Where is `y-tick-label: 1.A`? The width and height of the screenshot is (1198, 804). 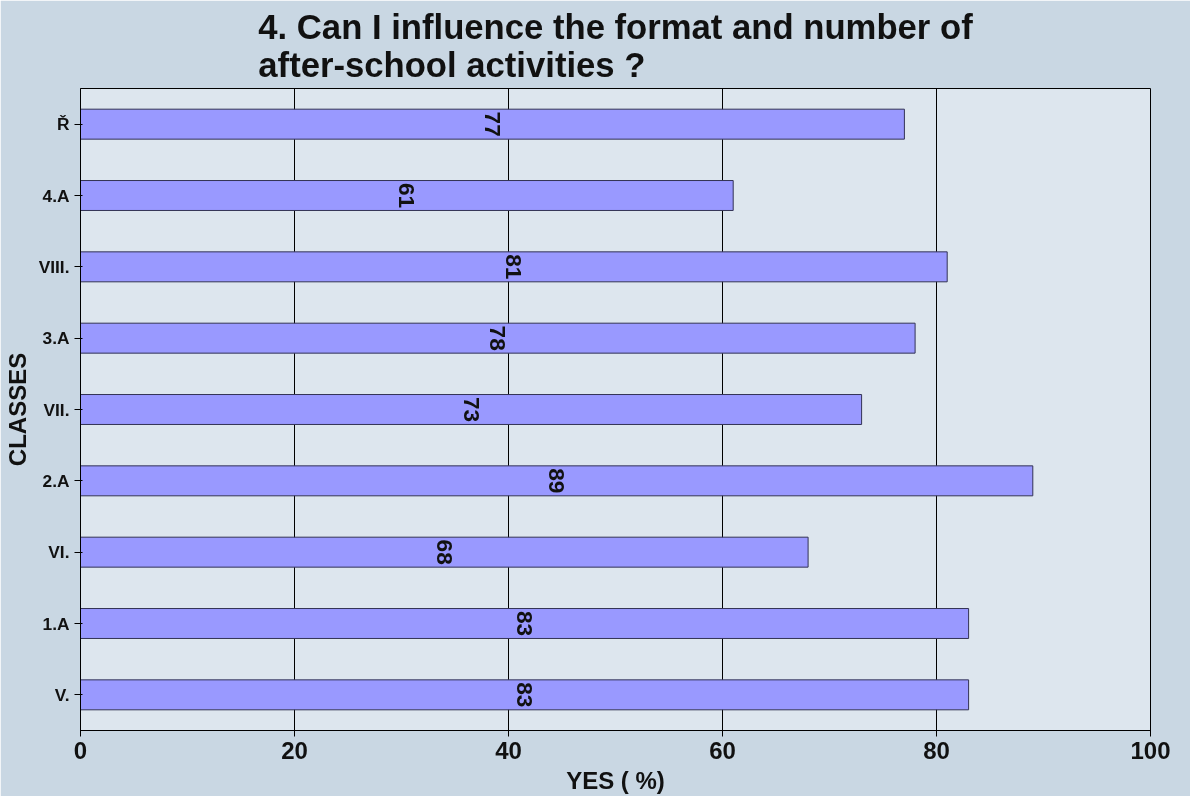 y-tick-label: 1.A is located at coordinates (56, 623).